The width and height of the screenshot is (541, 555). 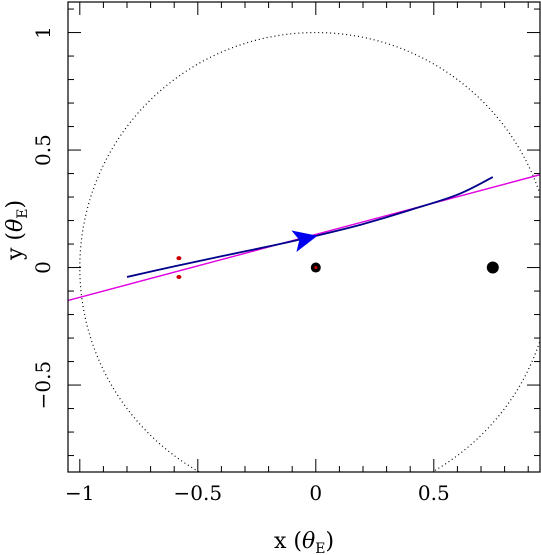 I want to click on y-tick-label: 0.5, so click(x=43, y=150).